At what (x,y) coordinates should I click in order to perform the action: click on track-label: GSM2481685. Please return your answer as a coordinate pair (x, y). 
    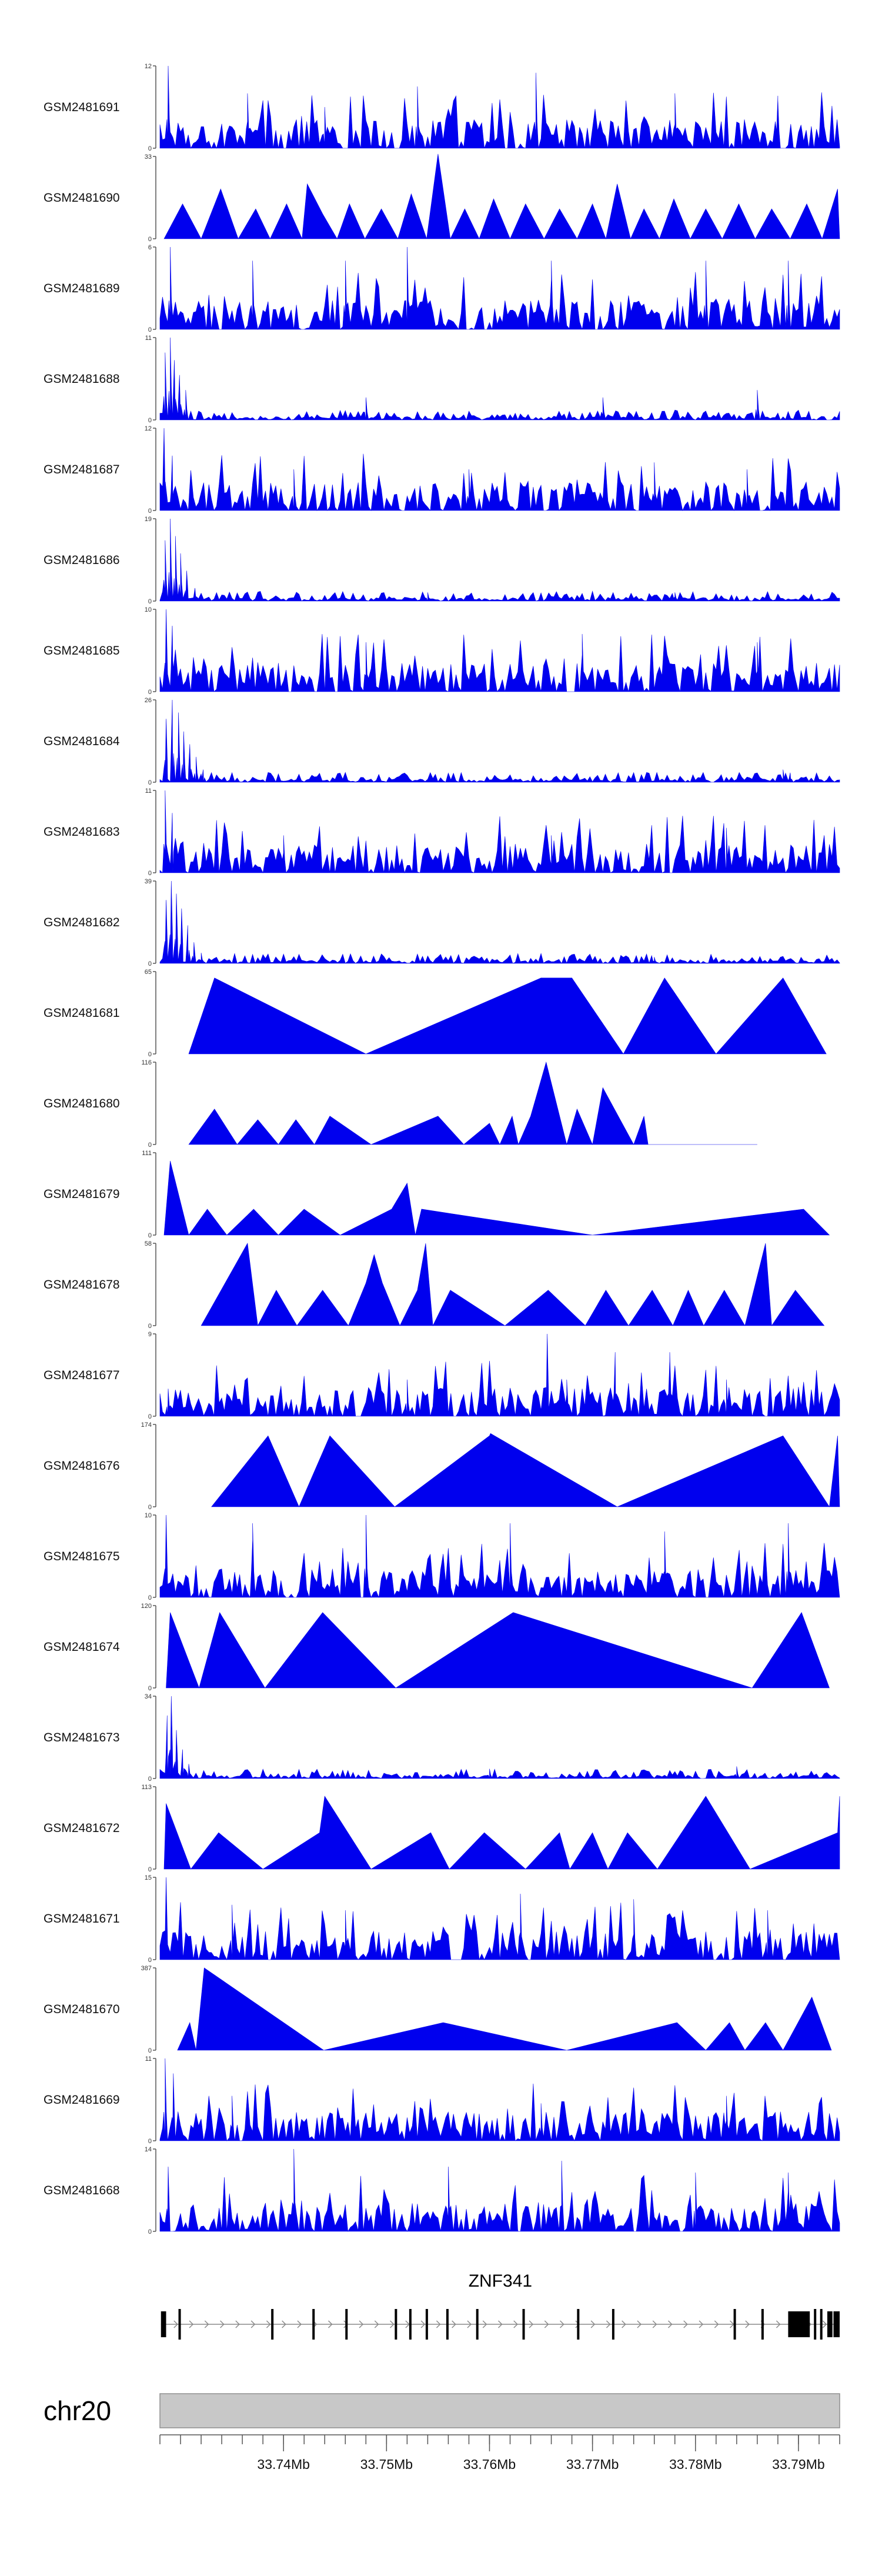
    Looking at the image, I should click on (82, 651).